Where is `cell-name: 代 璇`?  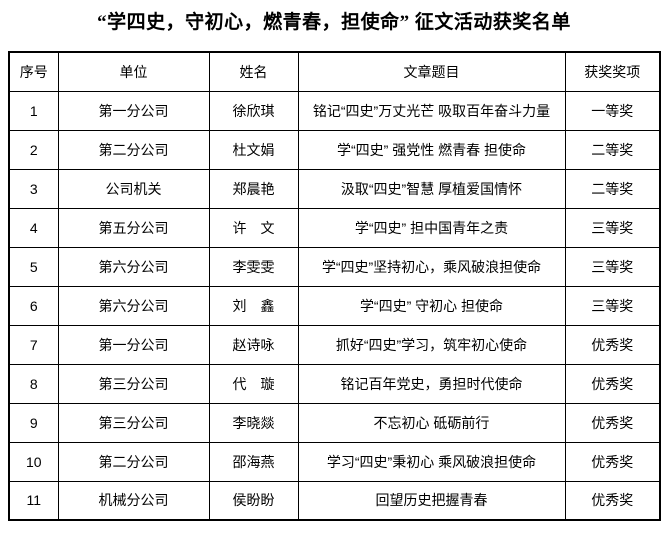 cell-name: 代 璇 is located at coordinates (253, 383).